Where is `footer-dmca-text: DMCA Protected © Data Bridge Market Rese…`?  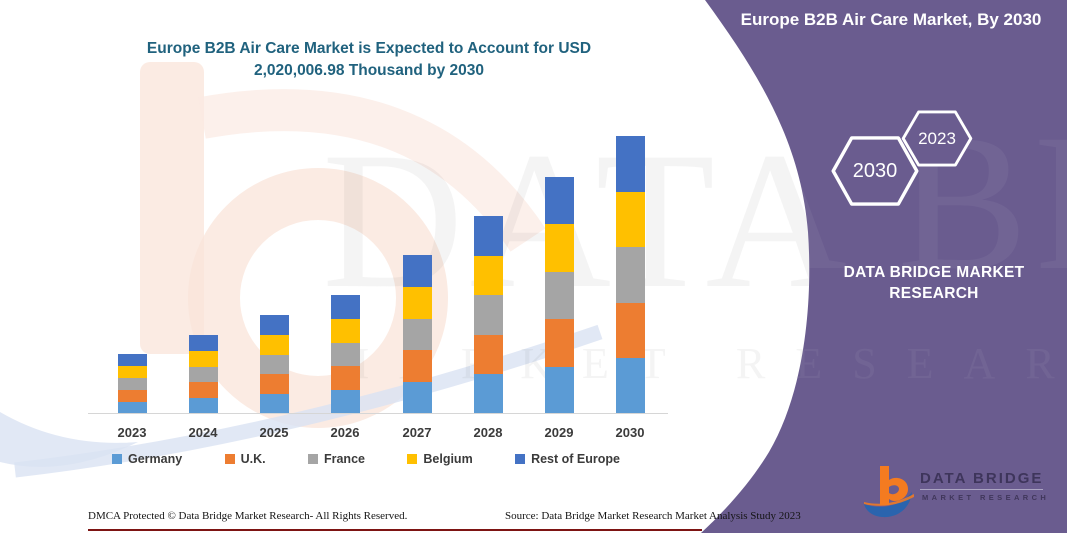
footer-dmca-text: DMCA Protected © Data Bridge Market Rese… is located at coordinates (248, 516).